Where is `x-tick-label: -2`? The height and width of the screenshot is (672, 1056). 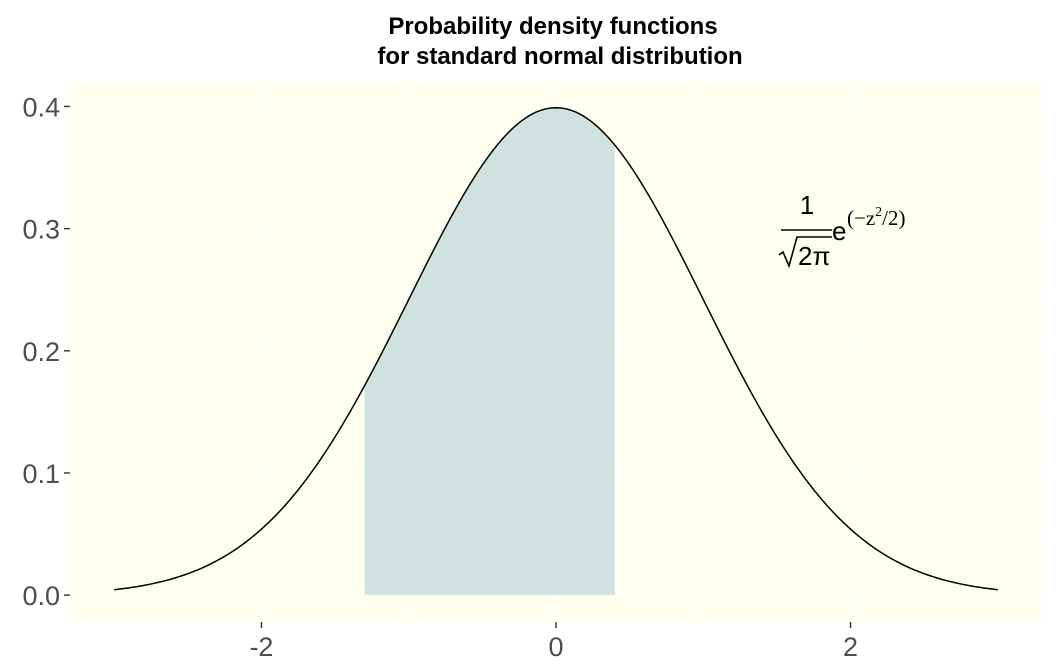
x-tick-label: -2 is located at coordinates (261, 647).